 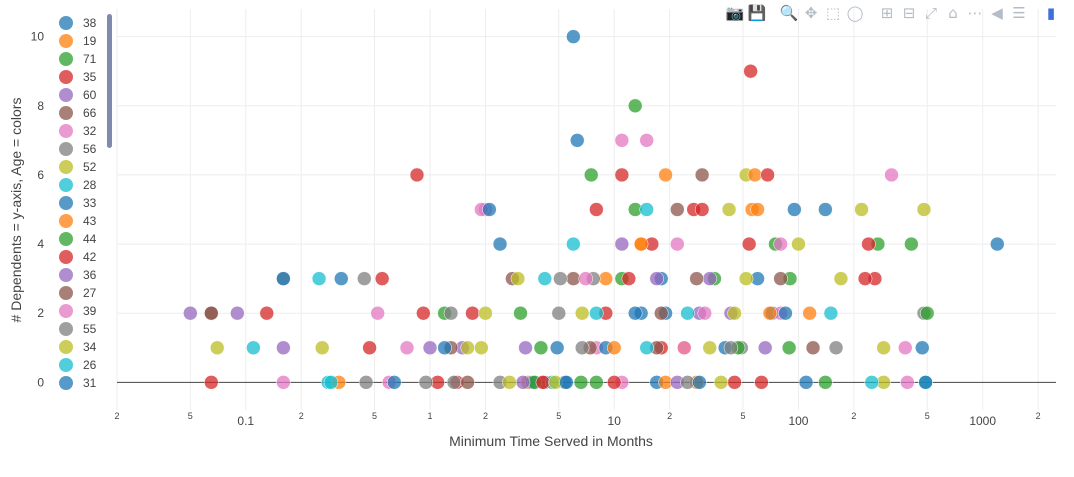 I want to click on autoscale-icon: ⤢, so click(x=930, y=13).